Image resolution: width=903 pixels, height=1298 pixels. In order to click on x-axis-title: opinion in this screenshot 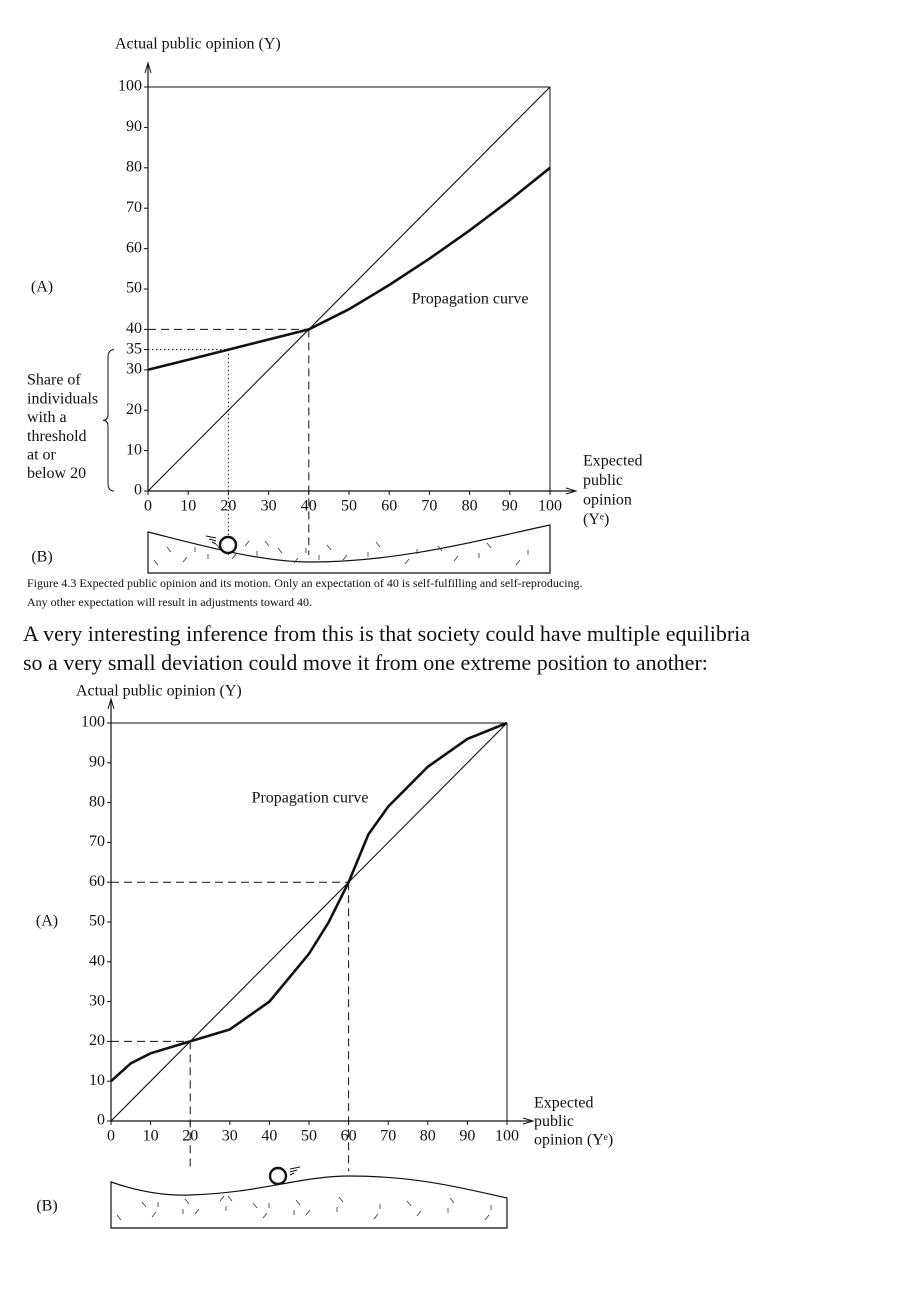, I will do `click(607, 500)`.